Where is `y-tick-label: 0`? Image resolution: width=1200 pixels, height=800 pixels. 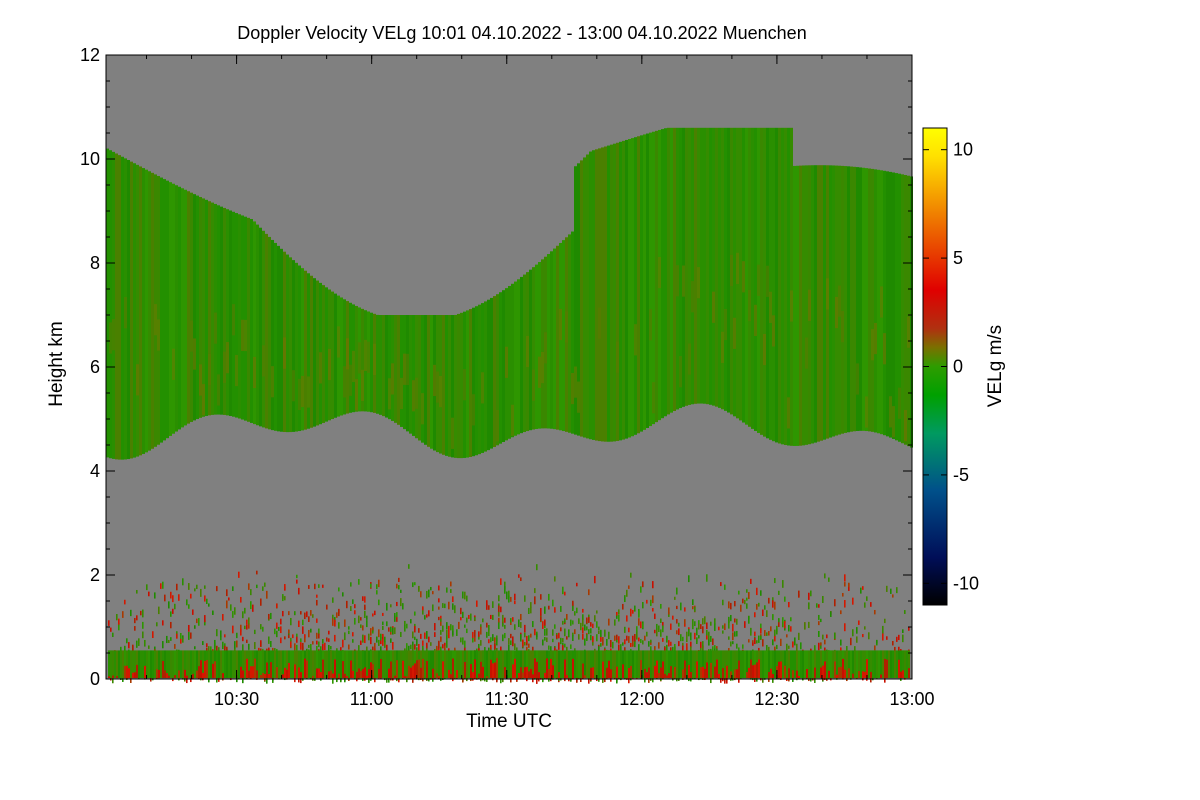 y-tick-label: 0 is located at coordinates (95, 679).